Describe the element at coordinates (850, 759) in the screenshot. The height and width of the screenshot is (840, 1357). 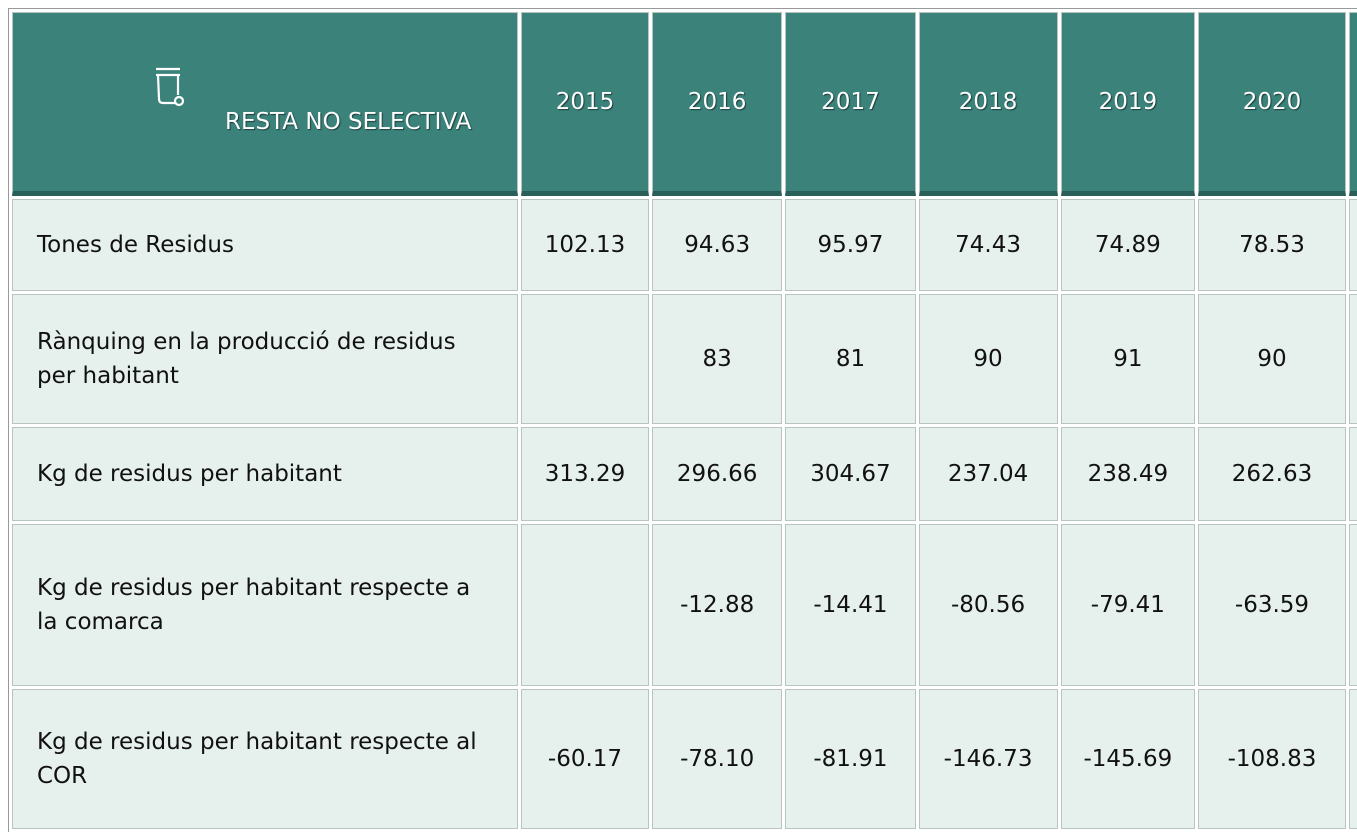
I see `value-cell: -81.91` at that location.